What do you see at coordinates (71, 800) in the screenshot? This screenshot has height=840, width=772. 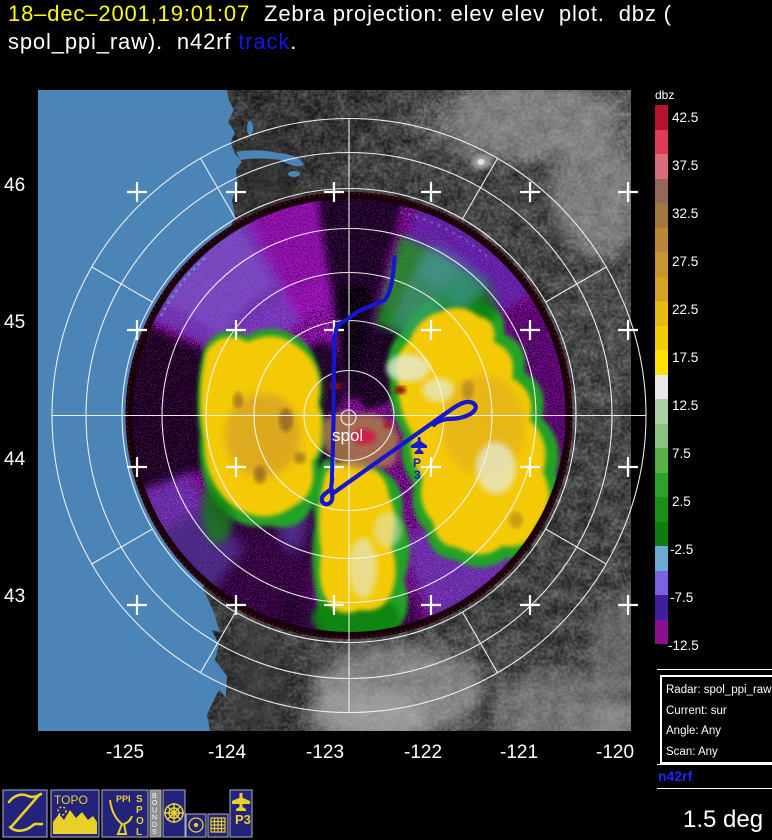 I see `svg-text: TOPO` at bounding box center [71, 800].